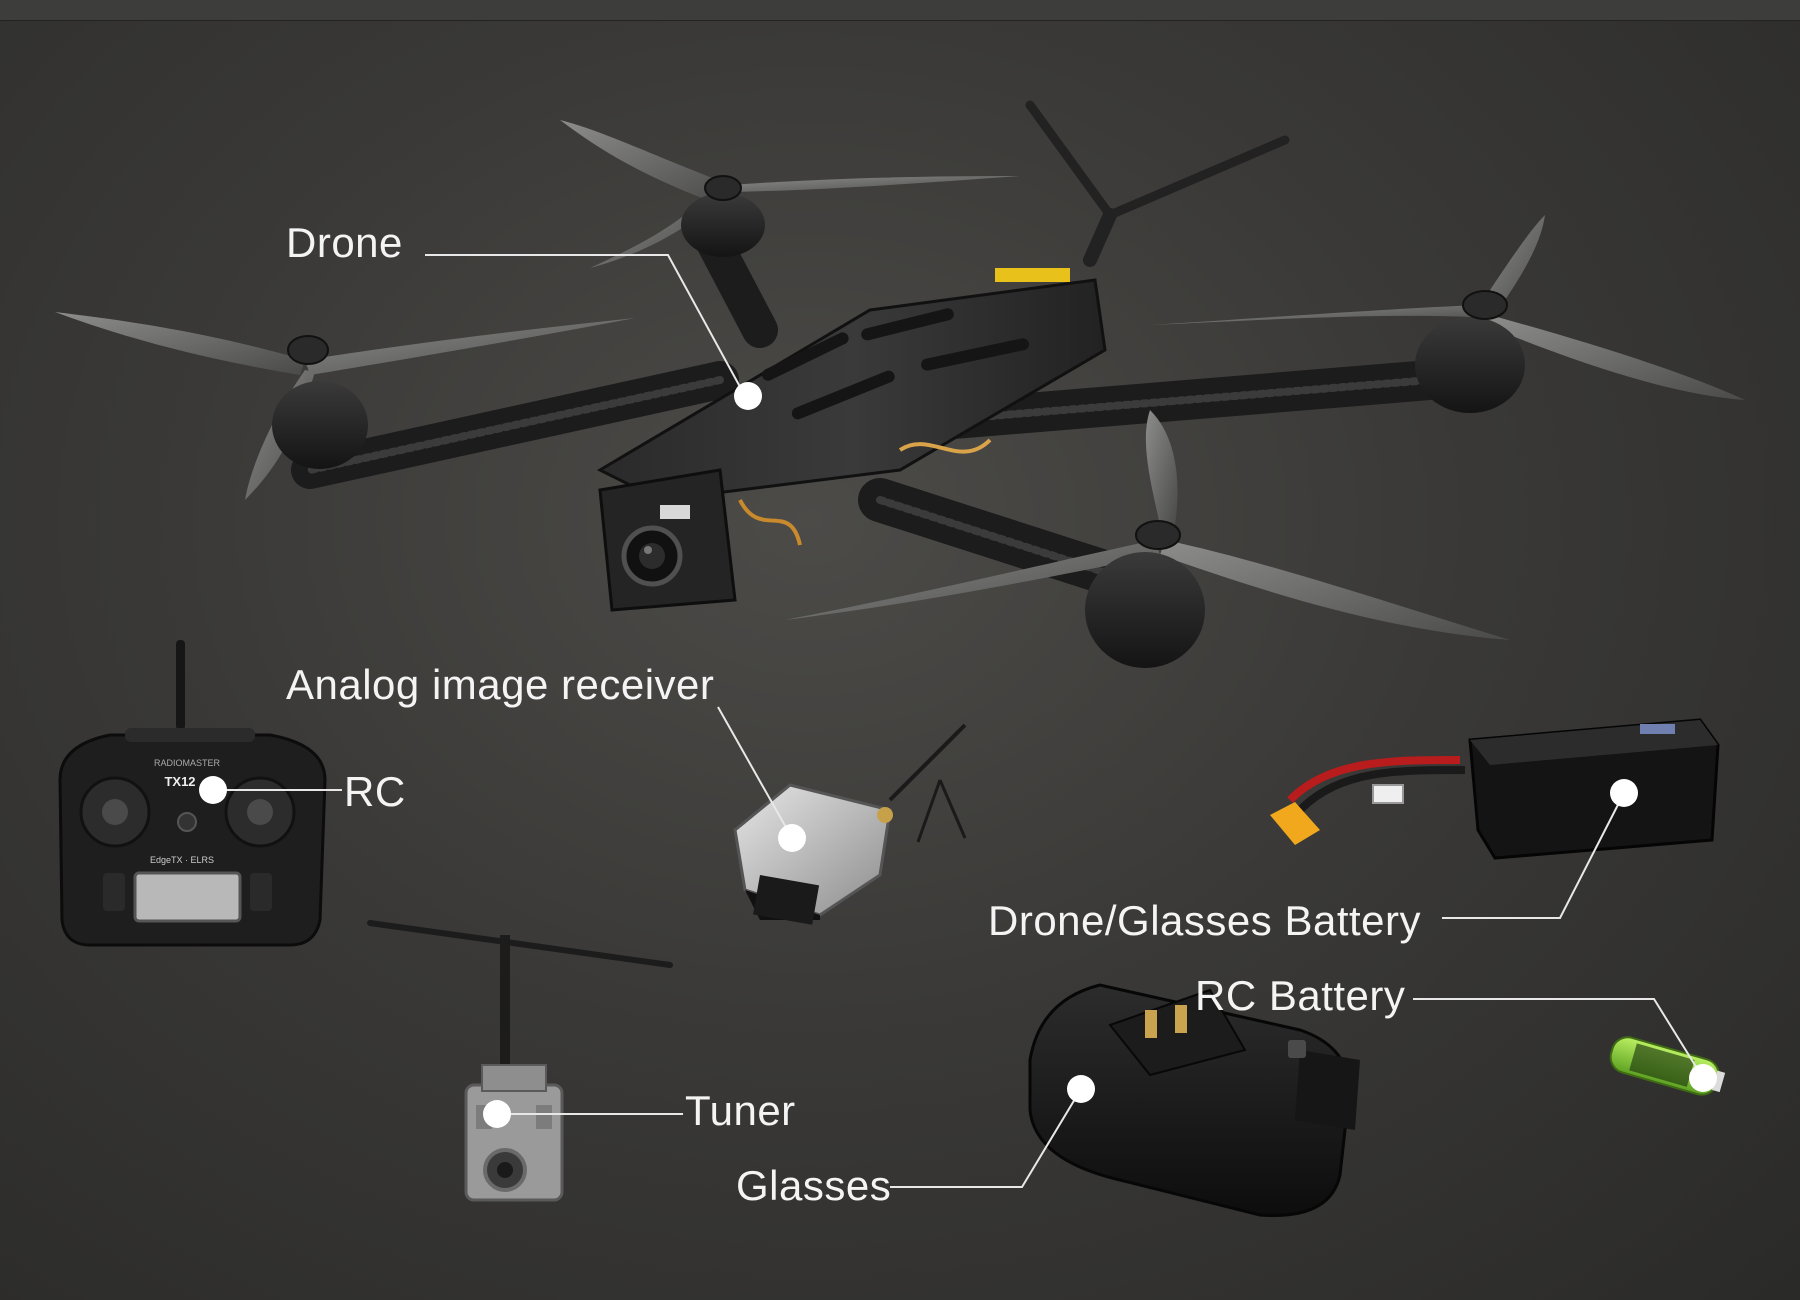  Describe the element at coordinates (497, 1114) in the screenshot. I see `marker-tuner` at that location.